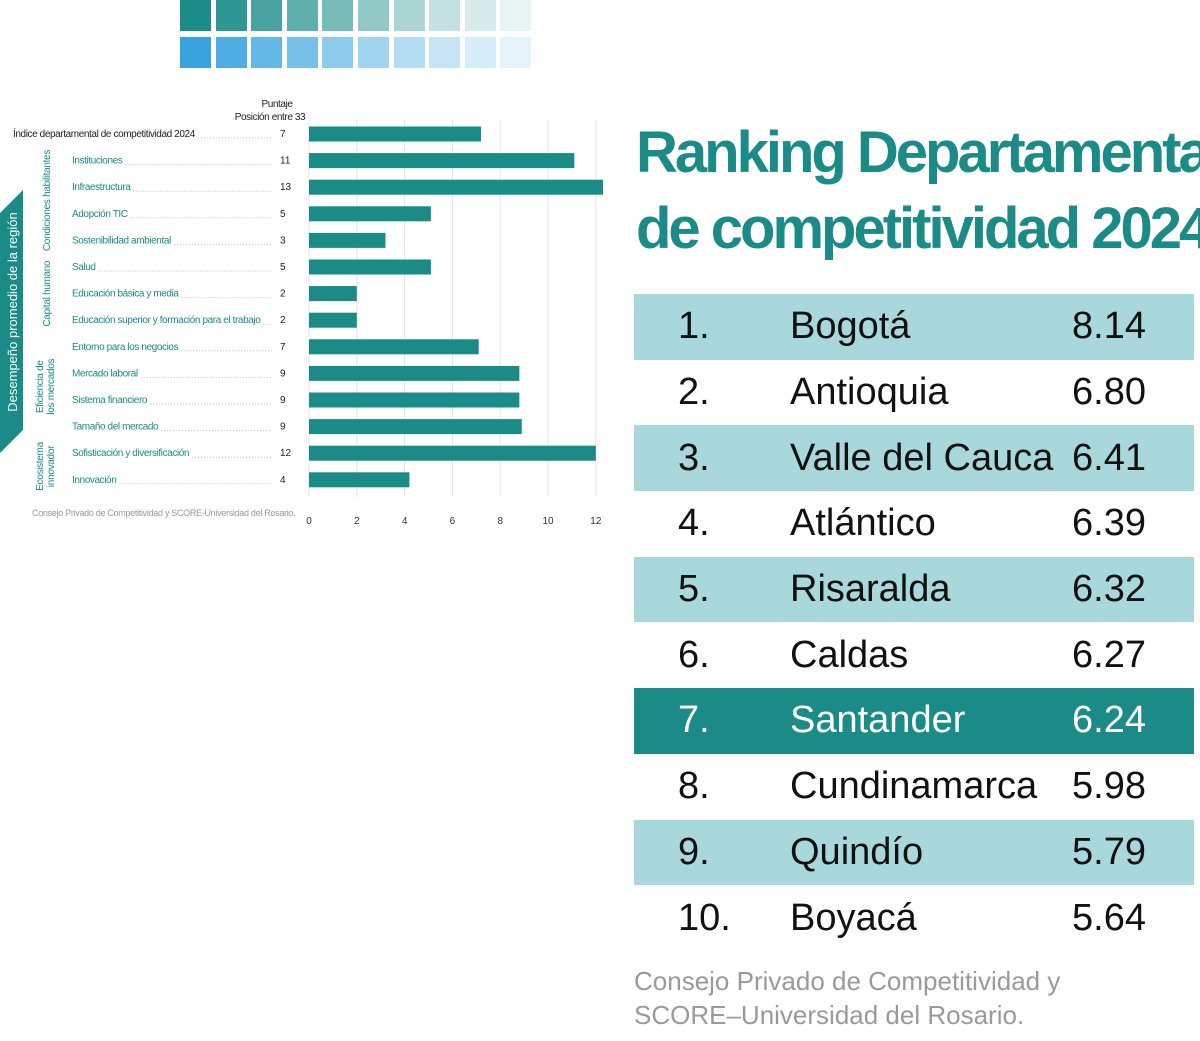 This screenshot has height=1041, width=1200. What do you see at coordinates (51, 466) in the screenshot?
I see `group-label-line: innovador` at bounding box center [51, 466].